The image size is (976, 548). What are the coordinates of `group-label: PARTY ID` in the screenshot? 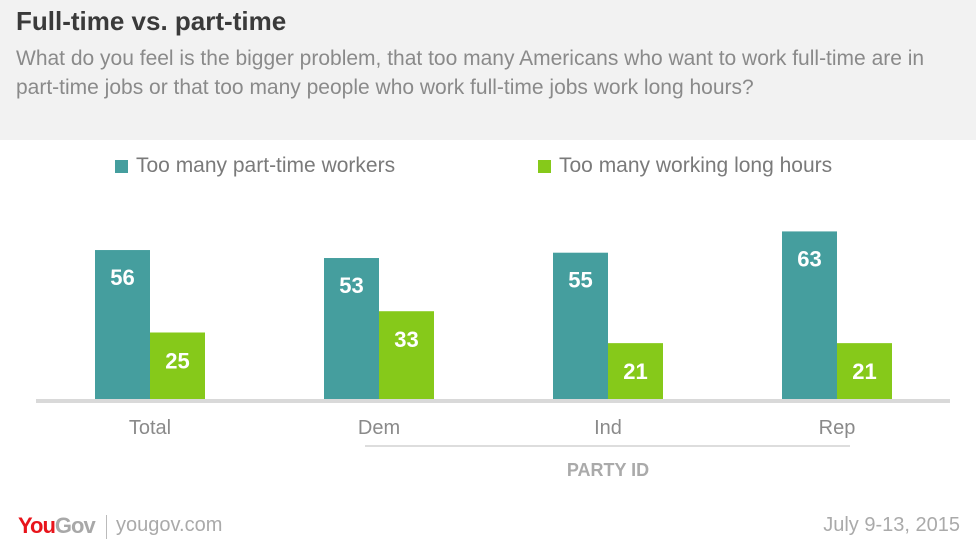 It's located at (608, 470).